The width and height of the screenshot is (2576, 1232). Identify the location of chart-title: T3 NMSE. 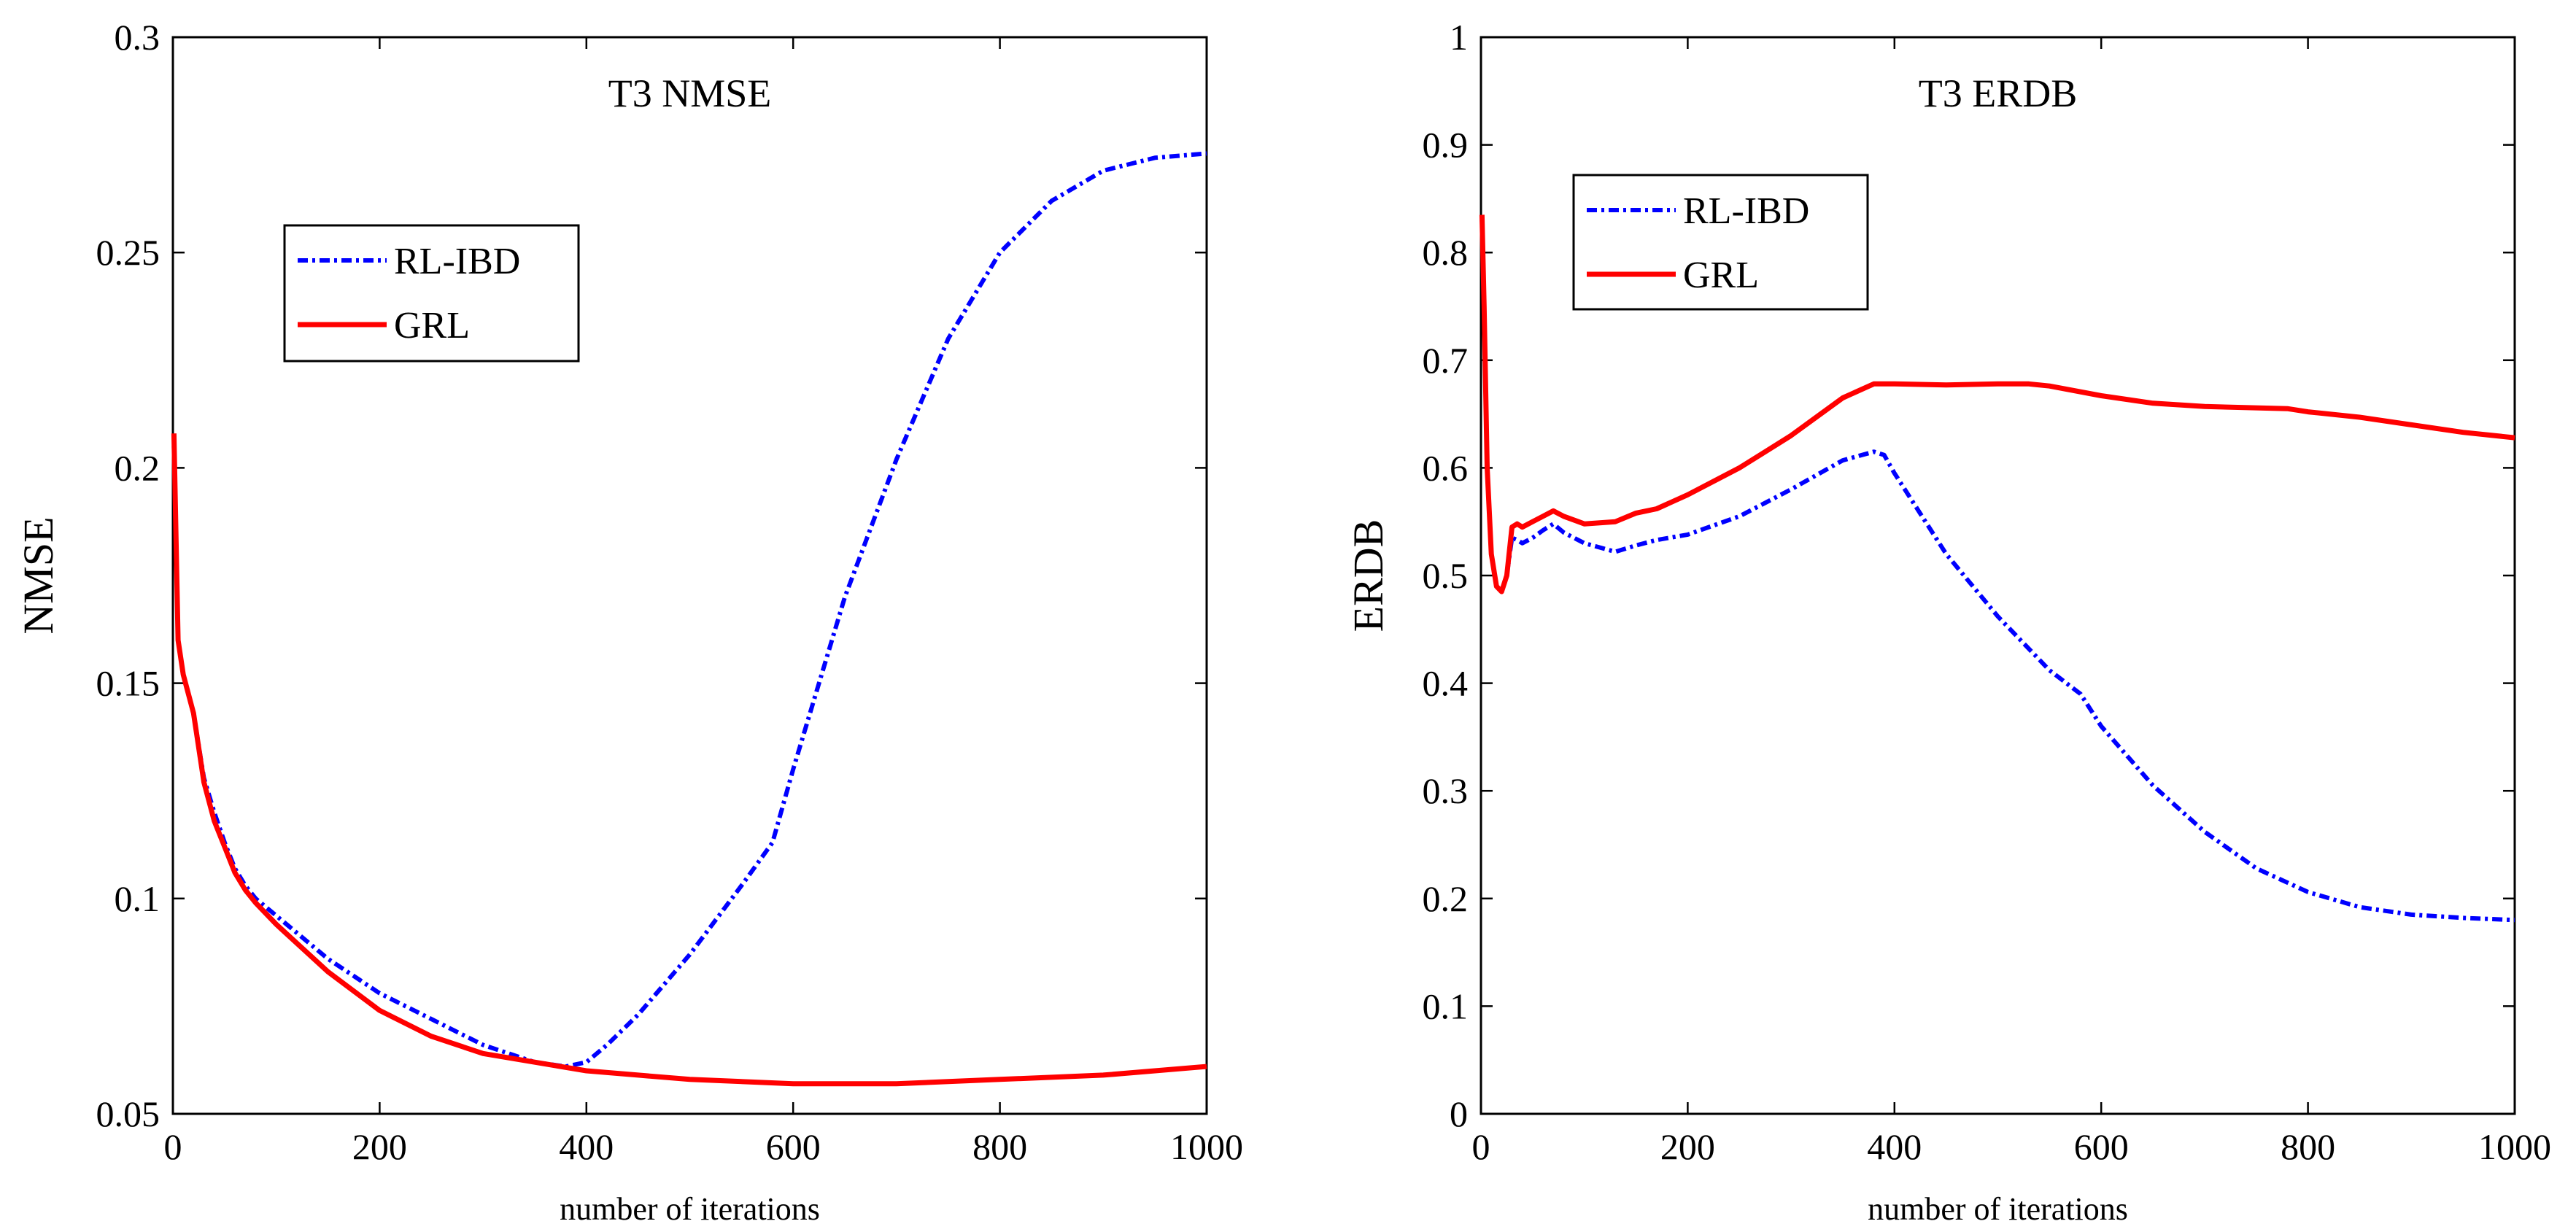
(690, 93).